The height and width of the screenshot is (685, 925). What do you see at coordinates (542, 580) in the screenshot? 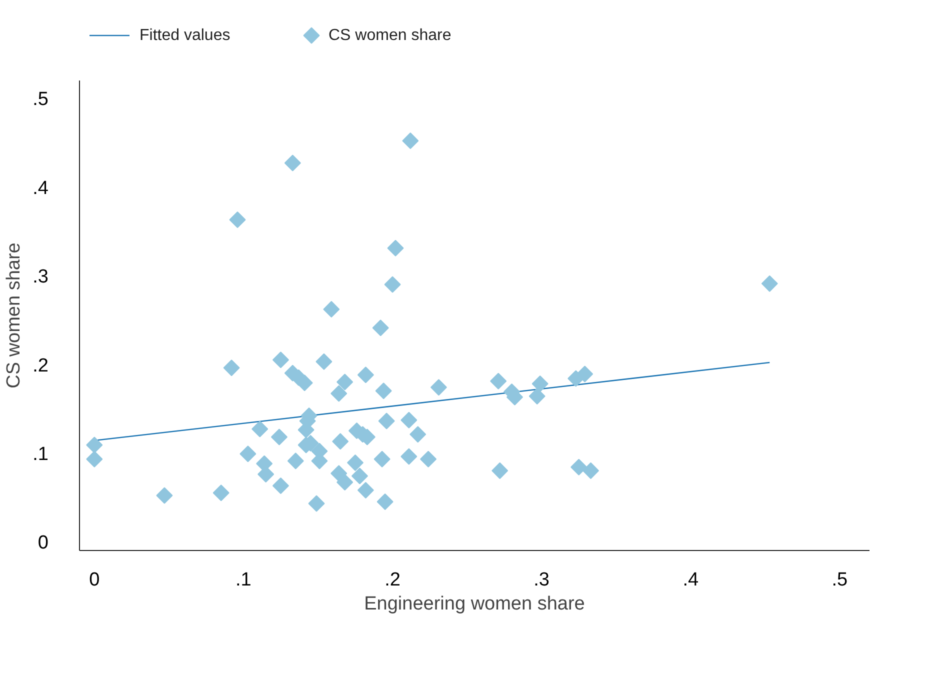
I see `x-tick-label: .3` at bounding box center [542, 580].